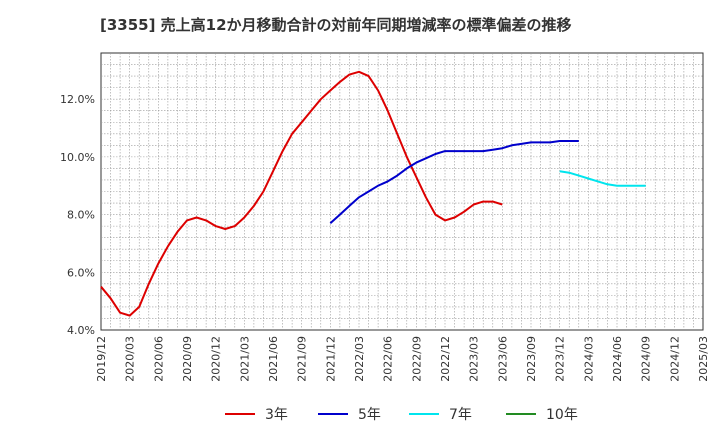 This screenshot has width=720, height=440. I want to click on x-tick-label: 2024/12, so click(674, 359).